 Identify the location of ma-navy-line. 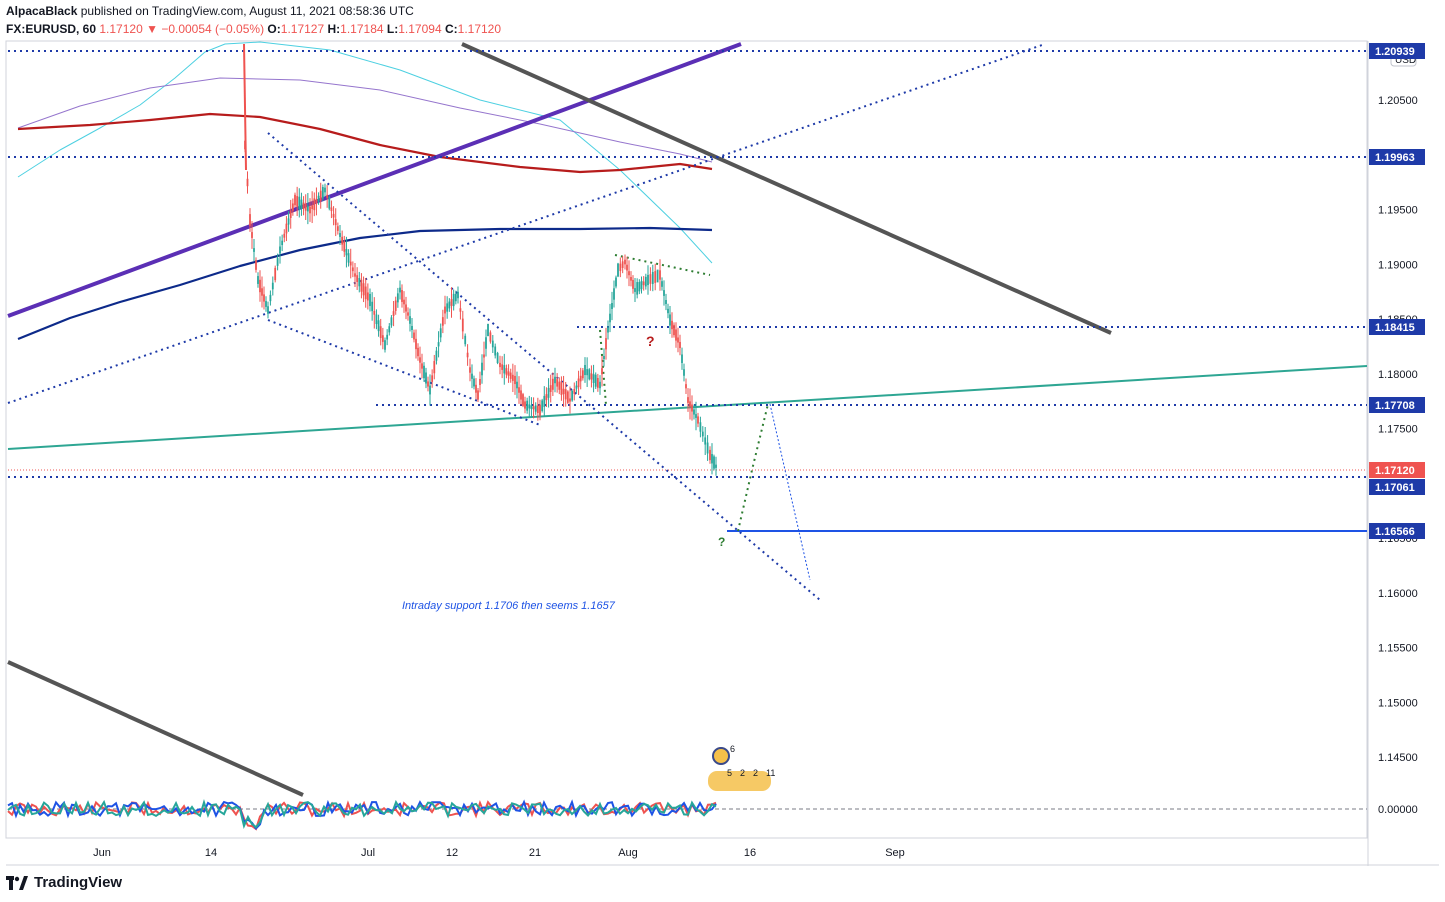
(365, 283).